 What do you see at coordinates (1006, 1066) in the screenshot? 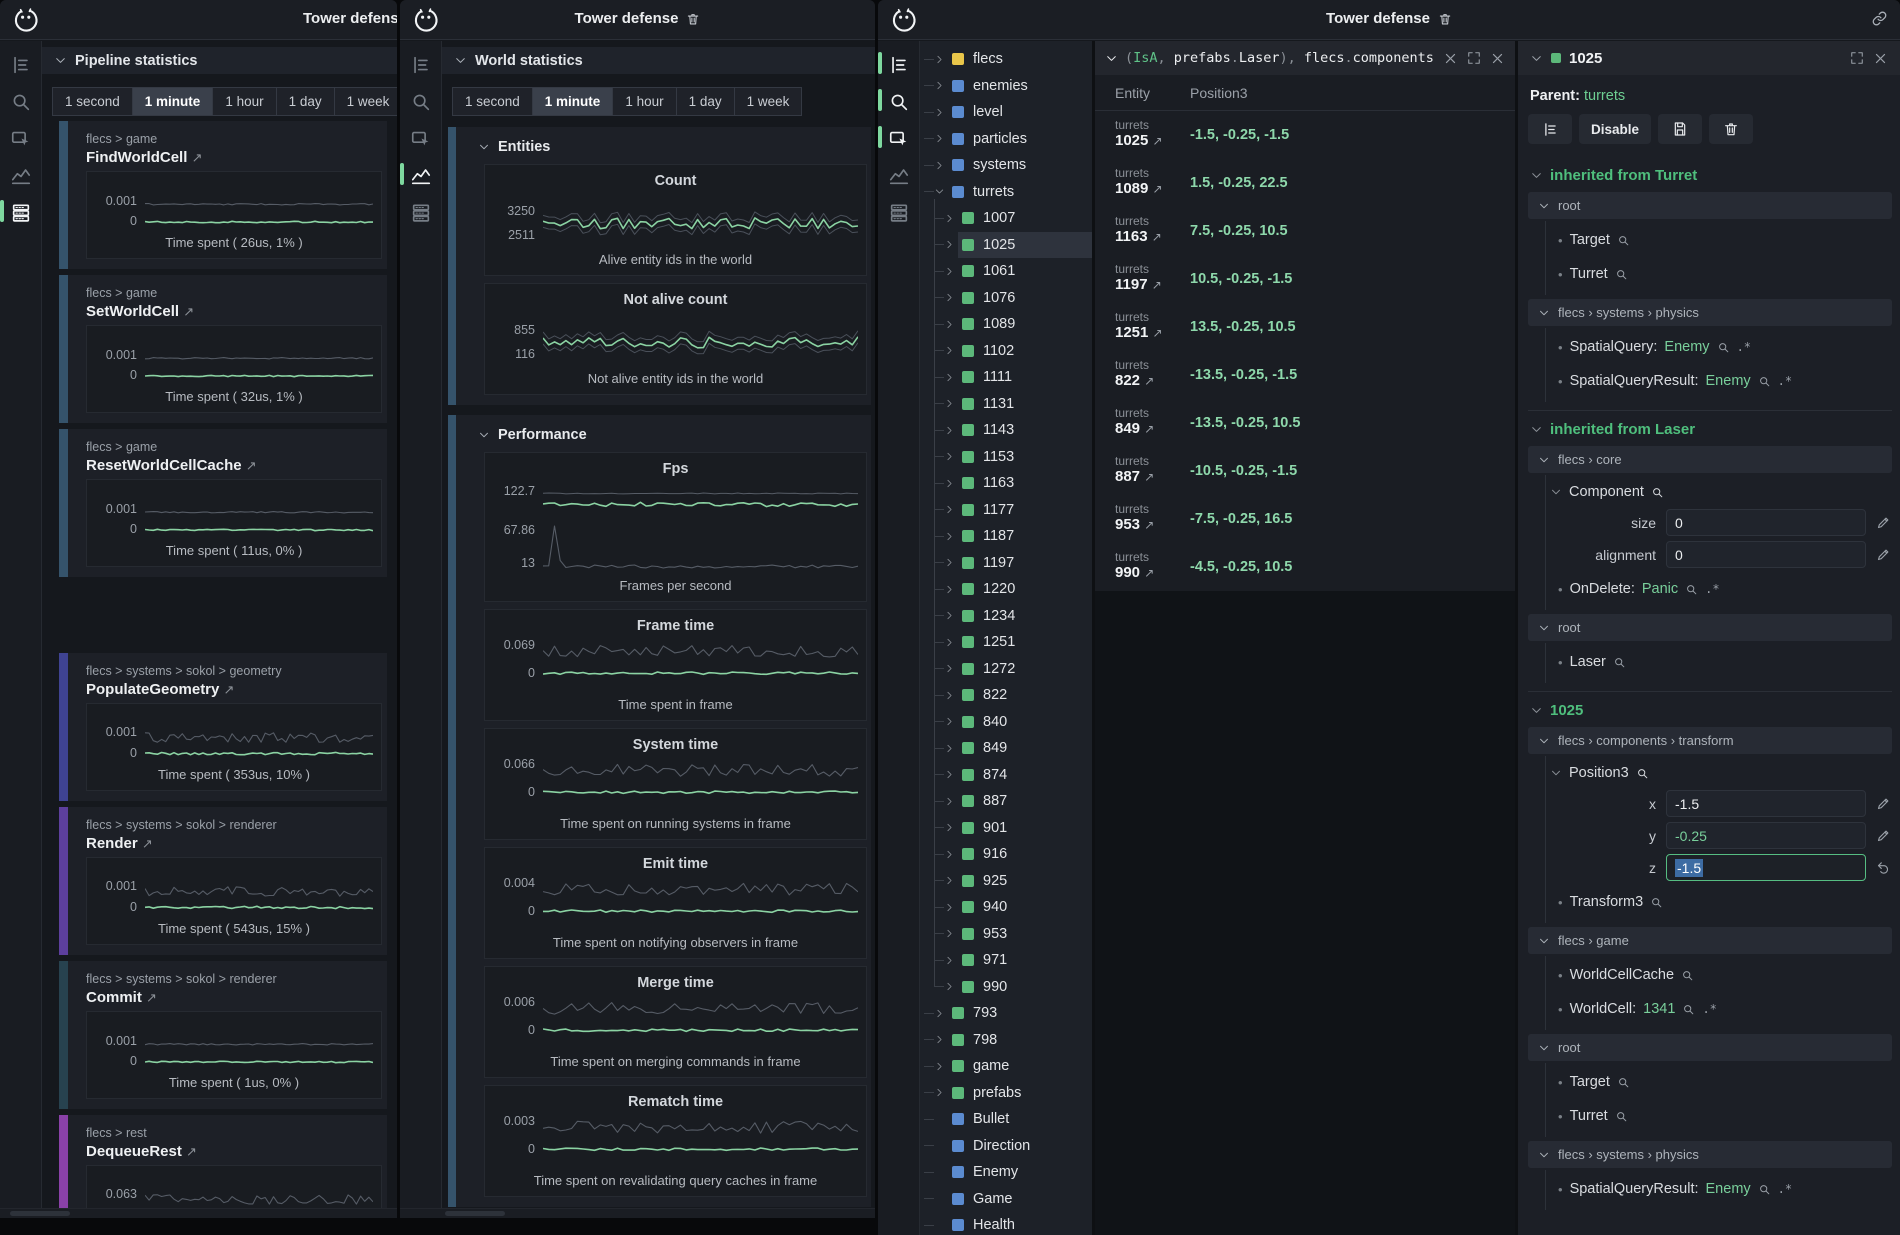
I see `tree-item-game: game` at bounding box center [1006, 1066].